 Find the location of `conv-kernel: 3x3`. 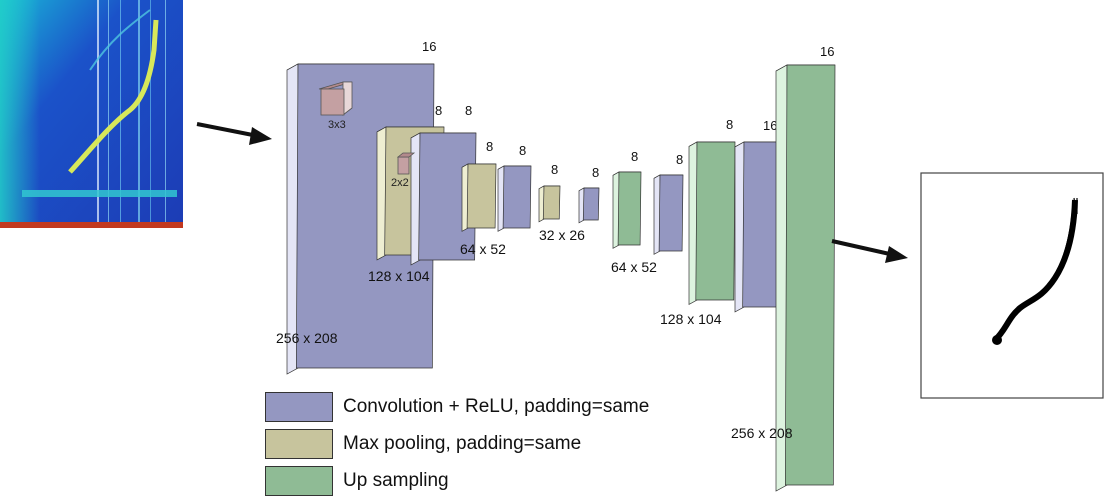

conv-kernel: 3x3 is located at coordinates (335, 106).